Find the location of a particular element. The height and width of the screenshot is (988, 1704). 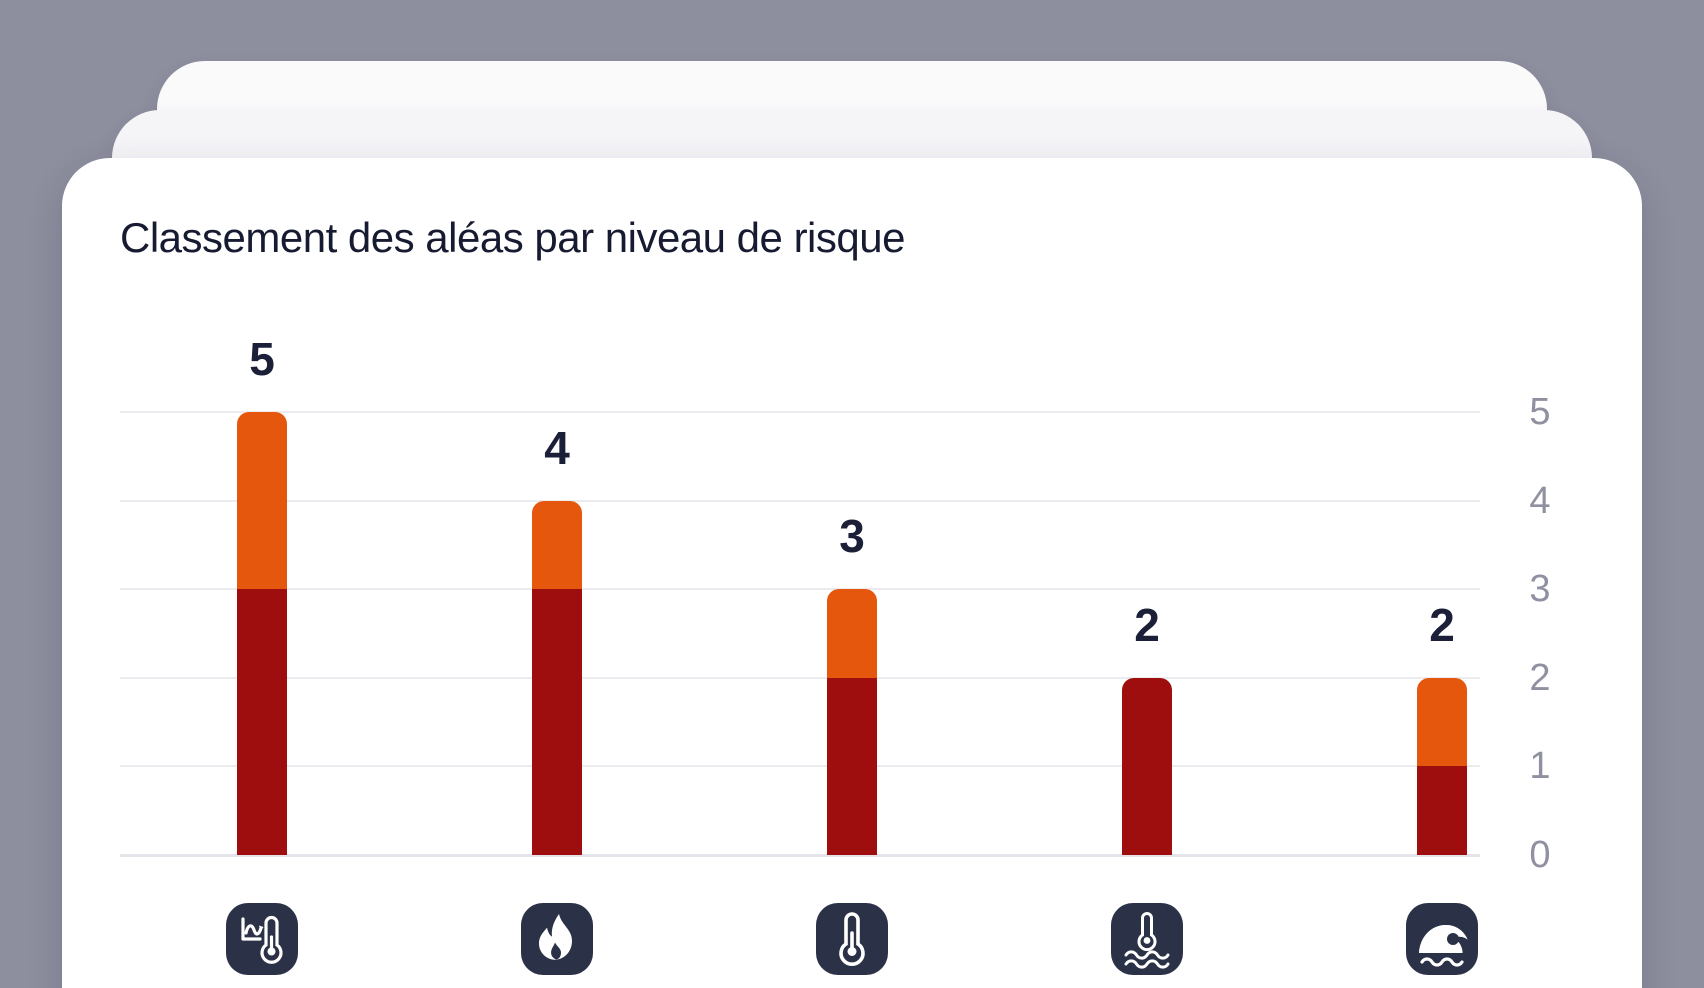

wave-icon is located at coordinates (1443, 946).